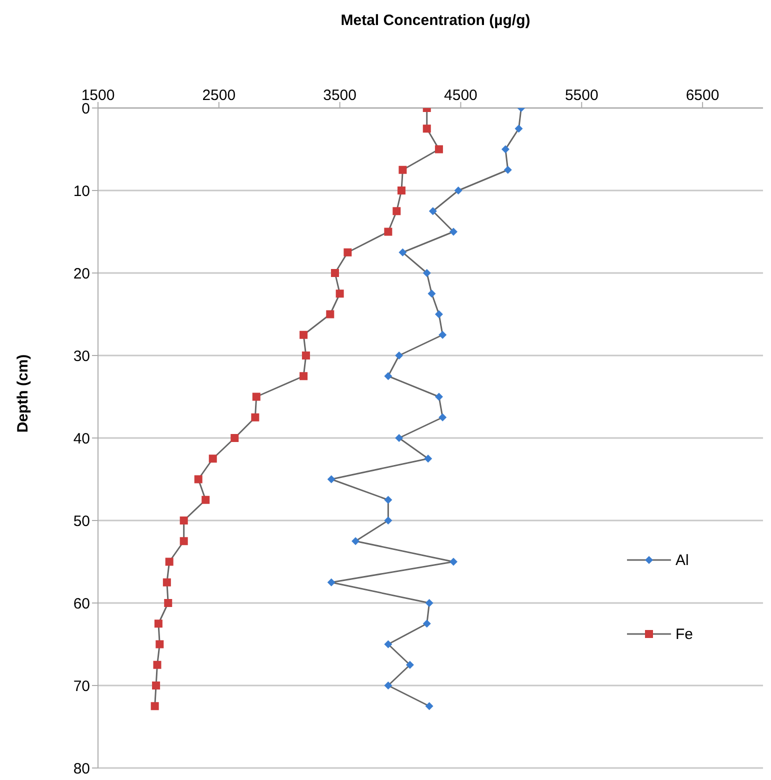 Image resolution: width=771 pixels, height=780 pixels. What do you see at coordinates (461, 95) in the screenshot?
I see `x-tick-label: 4500` at bounding box center [461, 95].